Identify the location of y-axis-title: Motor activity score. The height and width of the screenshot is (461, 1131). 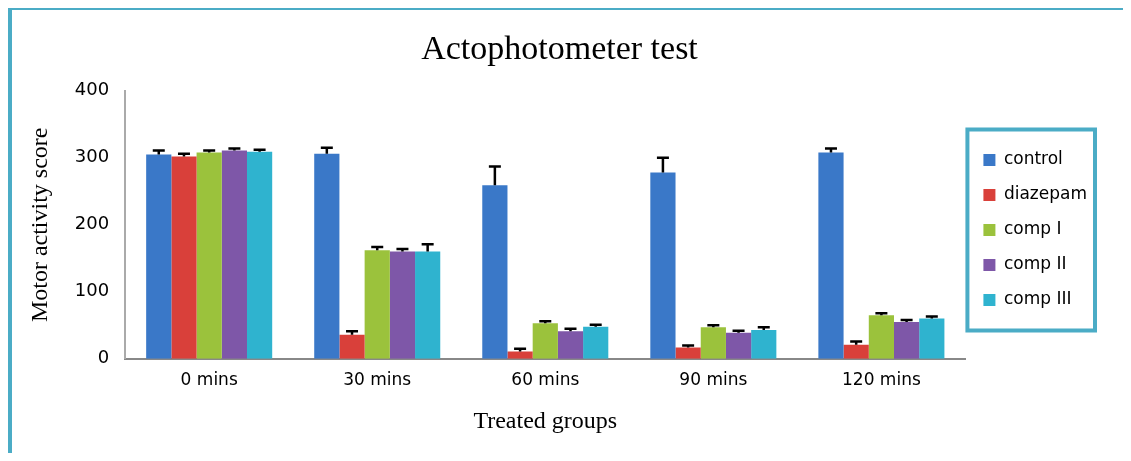
(38, 225).